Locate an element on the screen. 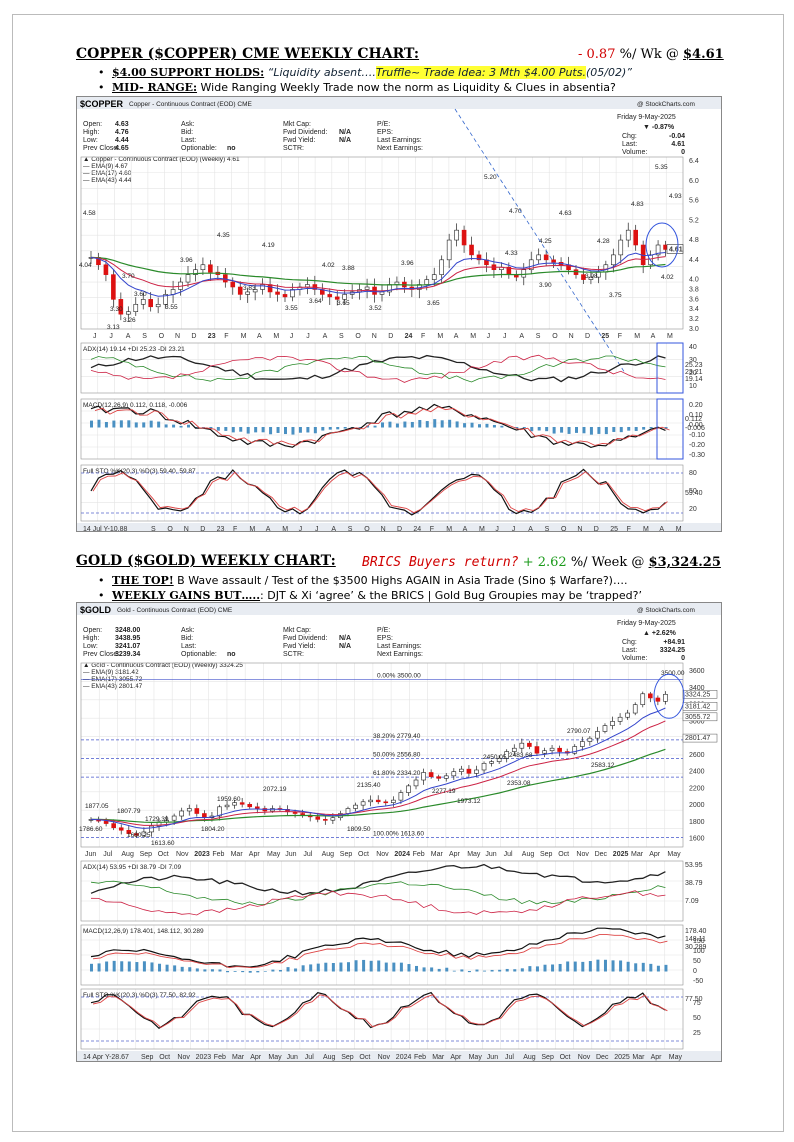 The width and height of the screenshot is (794, 1142). month-label: 23 is located at coordinates (221, 528).